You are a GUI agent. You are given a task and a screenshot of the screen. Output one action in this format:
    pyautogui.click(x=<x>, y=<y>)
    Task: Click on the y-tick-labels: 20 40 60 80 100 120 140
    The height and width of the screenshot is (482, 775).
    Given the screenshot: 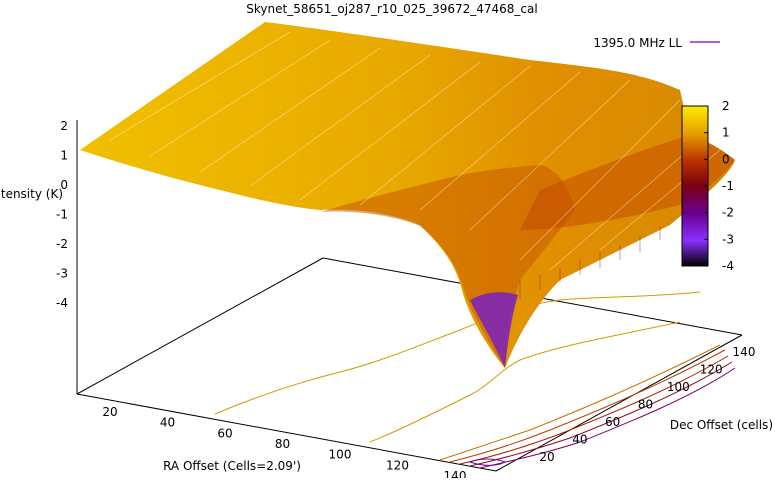 What is the action you would take?
    pyautogui.click(x=647, y=404)
    